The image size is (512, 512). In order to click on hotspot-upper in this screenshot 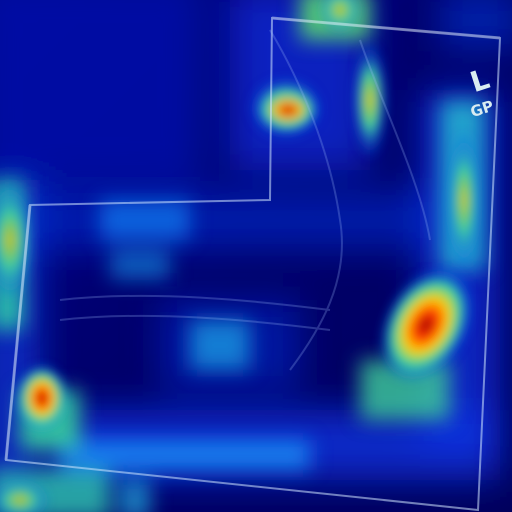, I will do `click(288, 110)`.